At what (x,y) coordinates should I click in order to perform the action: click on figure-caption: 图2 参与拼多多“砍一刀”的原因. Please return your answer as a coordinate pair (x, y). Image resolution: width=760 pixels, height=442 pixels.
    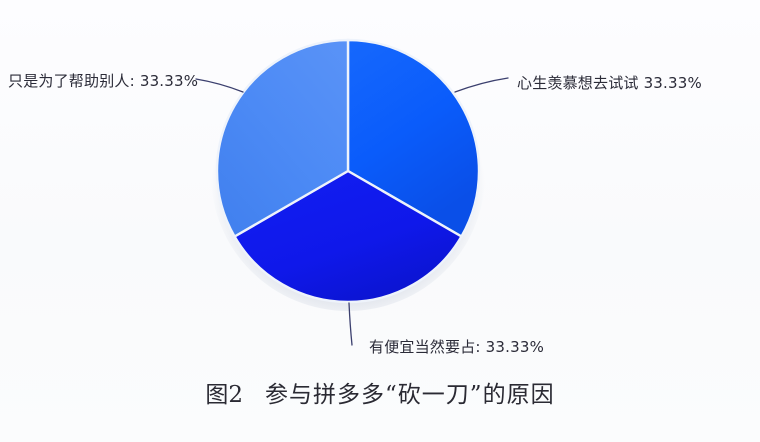
    Looking at the image, I should click on (380, 395).